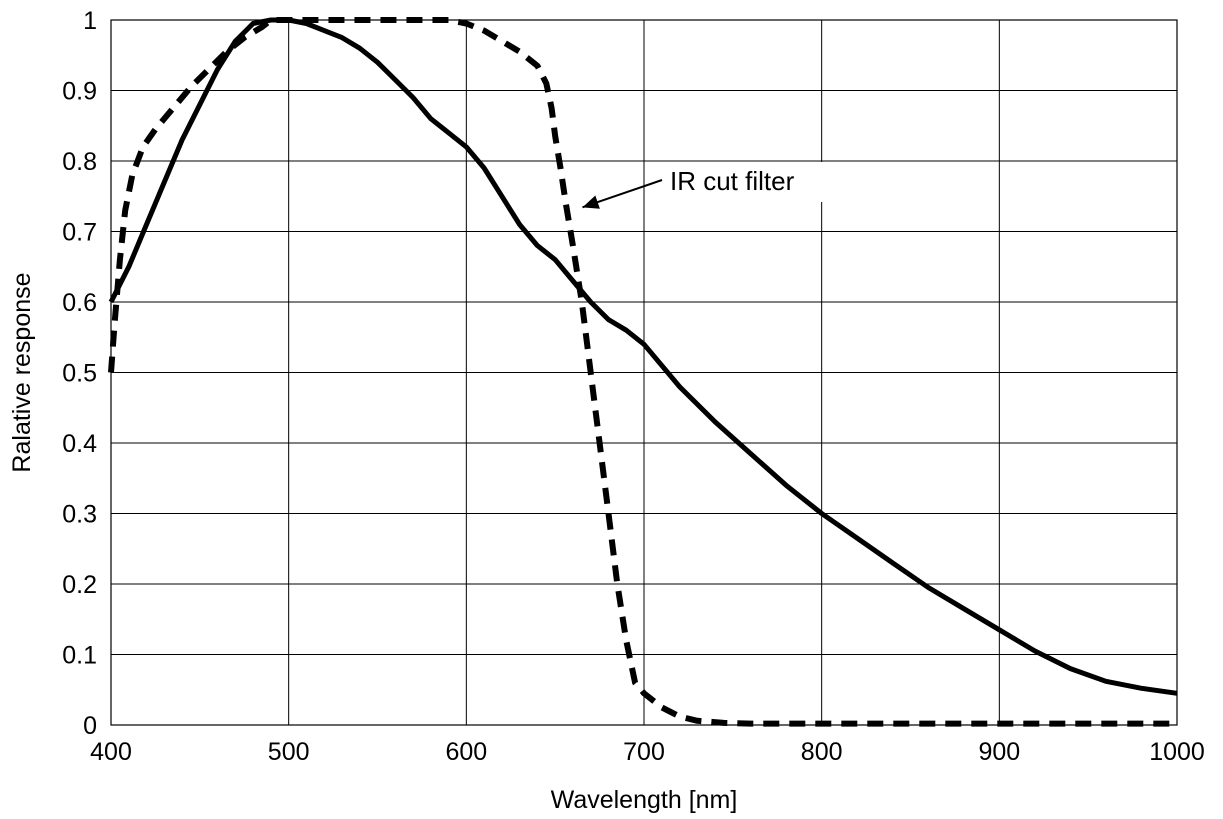 This screenshot has width=1223, height=819. I want to click on y-tick-label: 0.7, so click(79, 233).